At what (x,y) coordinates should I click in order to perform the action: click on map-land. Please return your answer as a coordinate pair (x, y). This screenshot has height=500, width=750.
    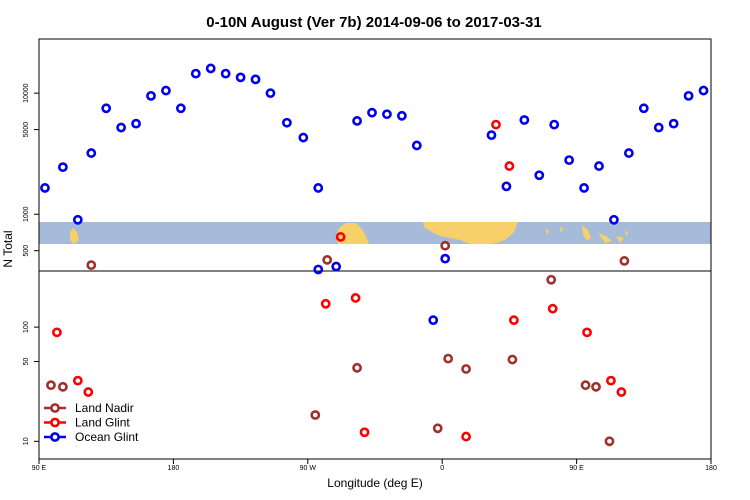
    Looking at the image, I should click on (349, 233).